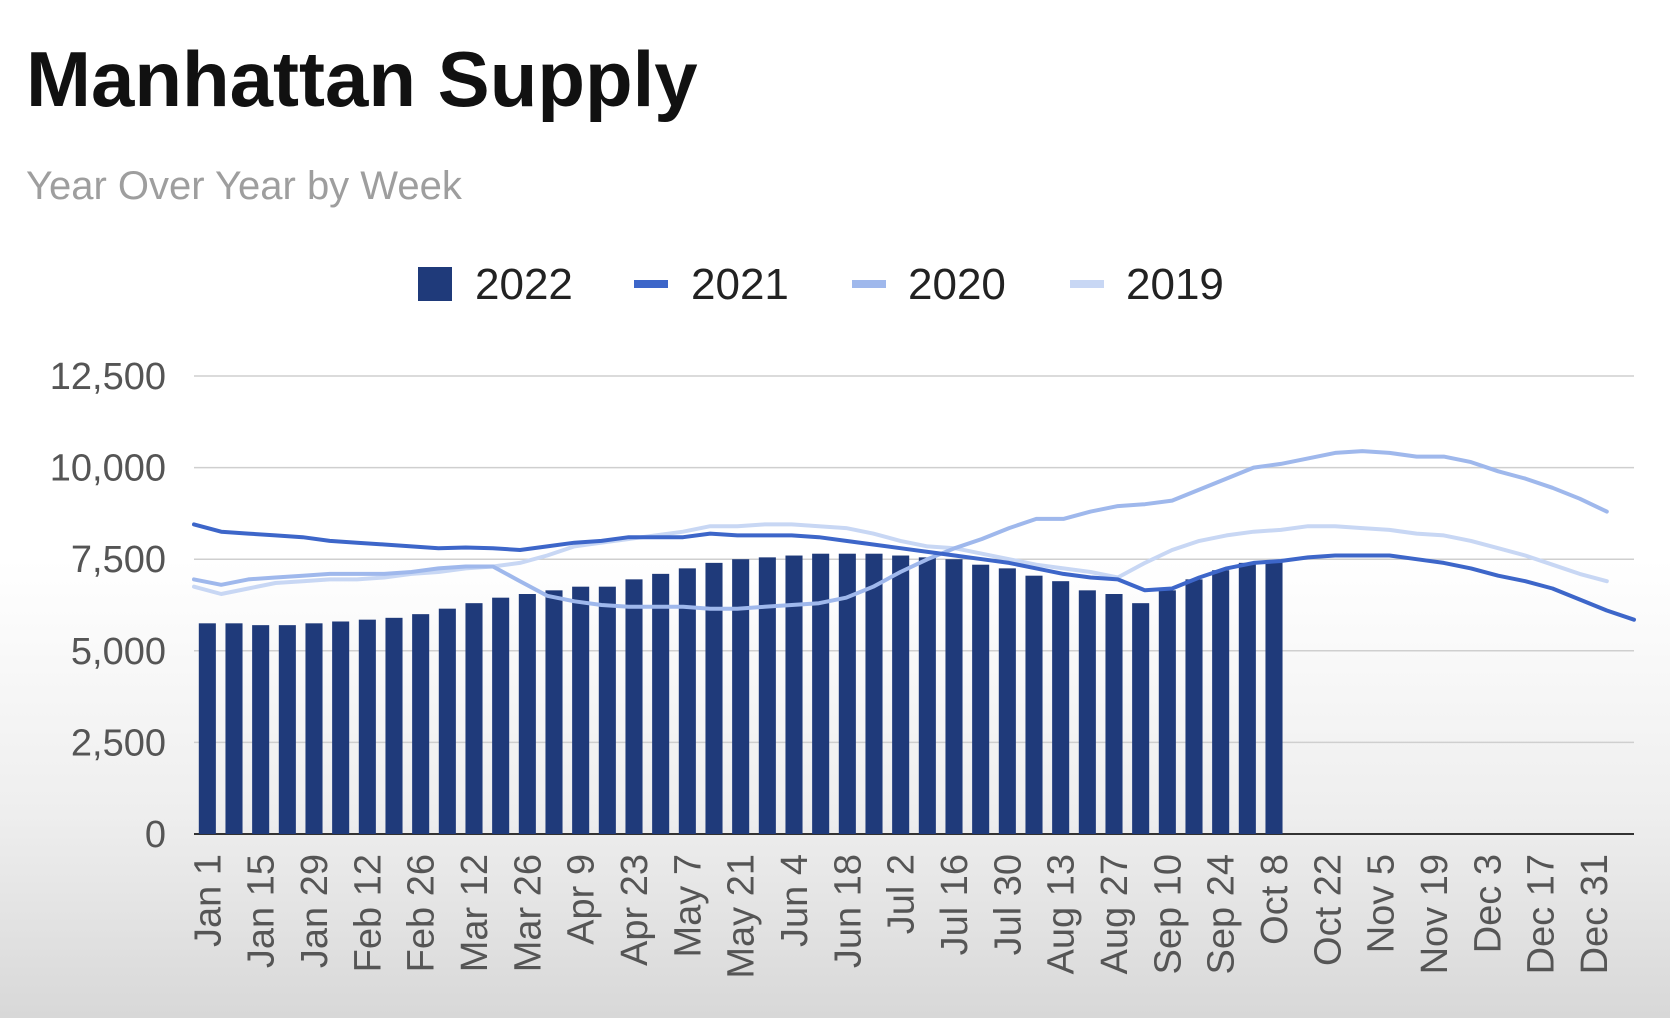 The height and width of the screenshot is (1018, 1670). Describe the element at coordinates (118, 743) in the screenshot. I see `y-tick-label: 2,500` at that location.